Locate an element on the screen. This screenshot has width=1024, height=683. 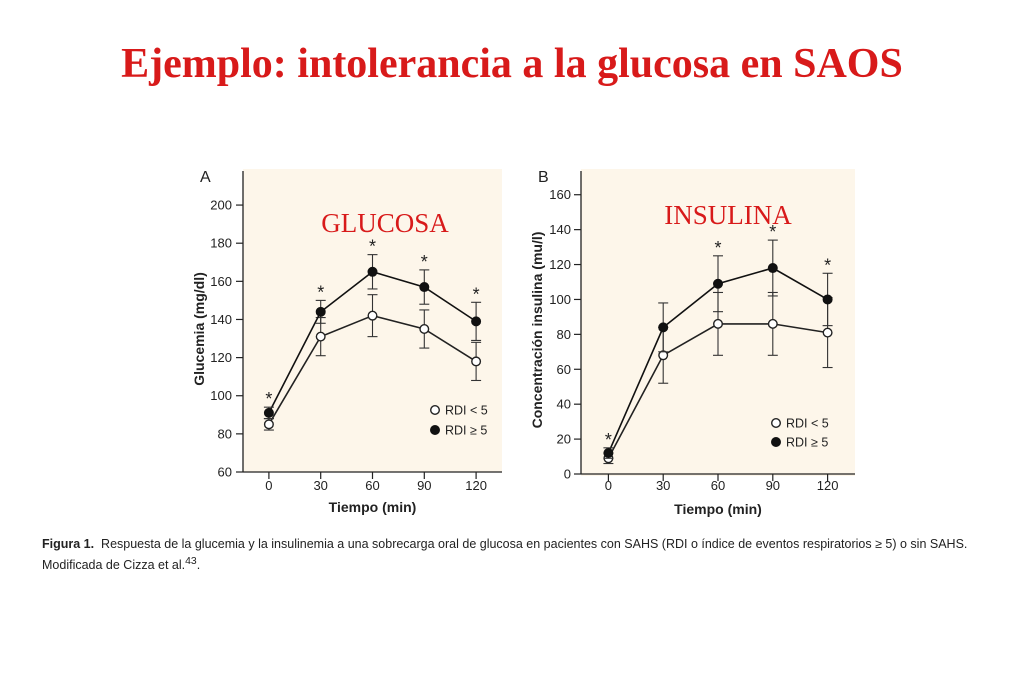
panel-b-y-tick-label: 80 is located at coordinates (564, 334).